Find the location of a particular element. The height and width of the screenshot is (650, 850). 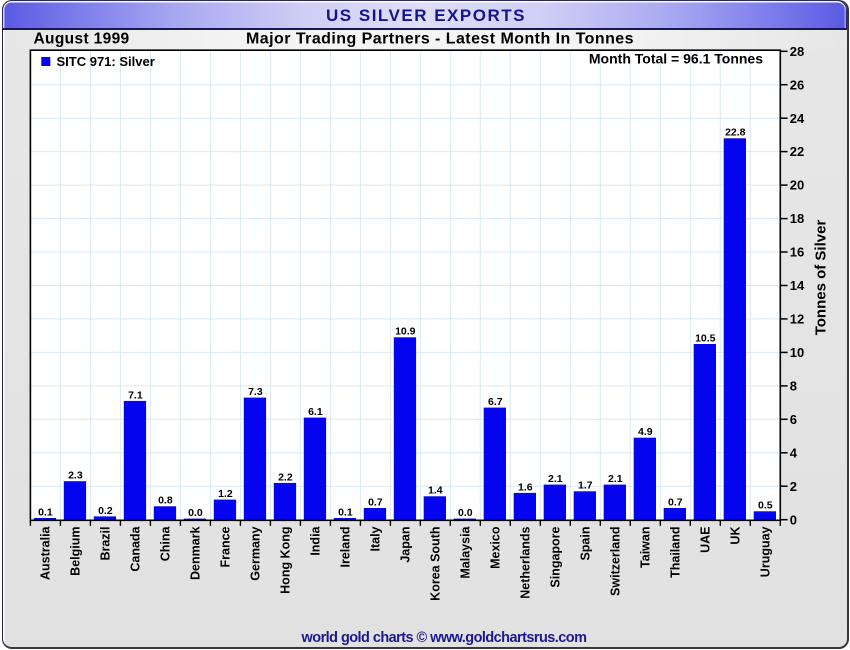

svg-text: 22.8 is located at coordinates (735, 133).